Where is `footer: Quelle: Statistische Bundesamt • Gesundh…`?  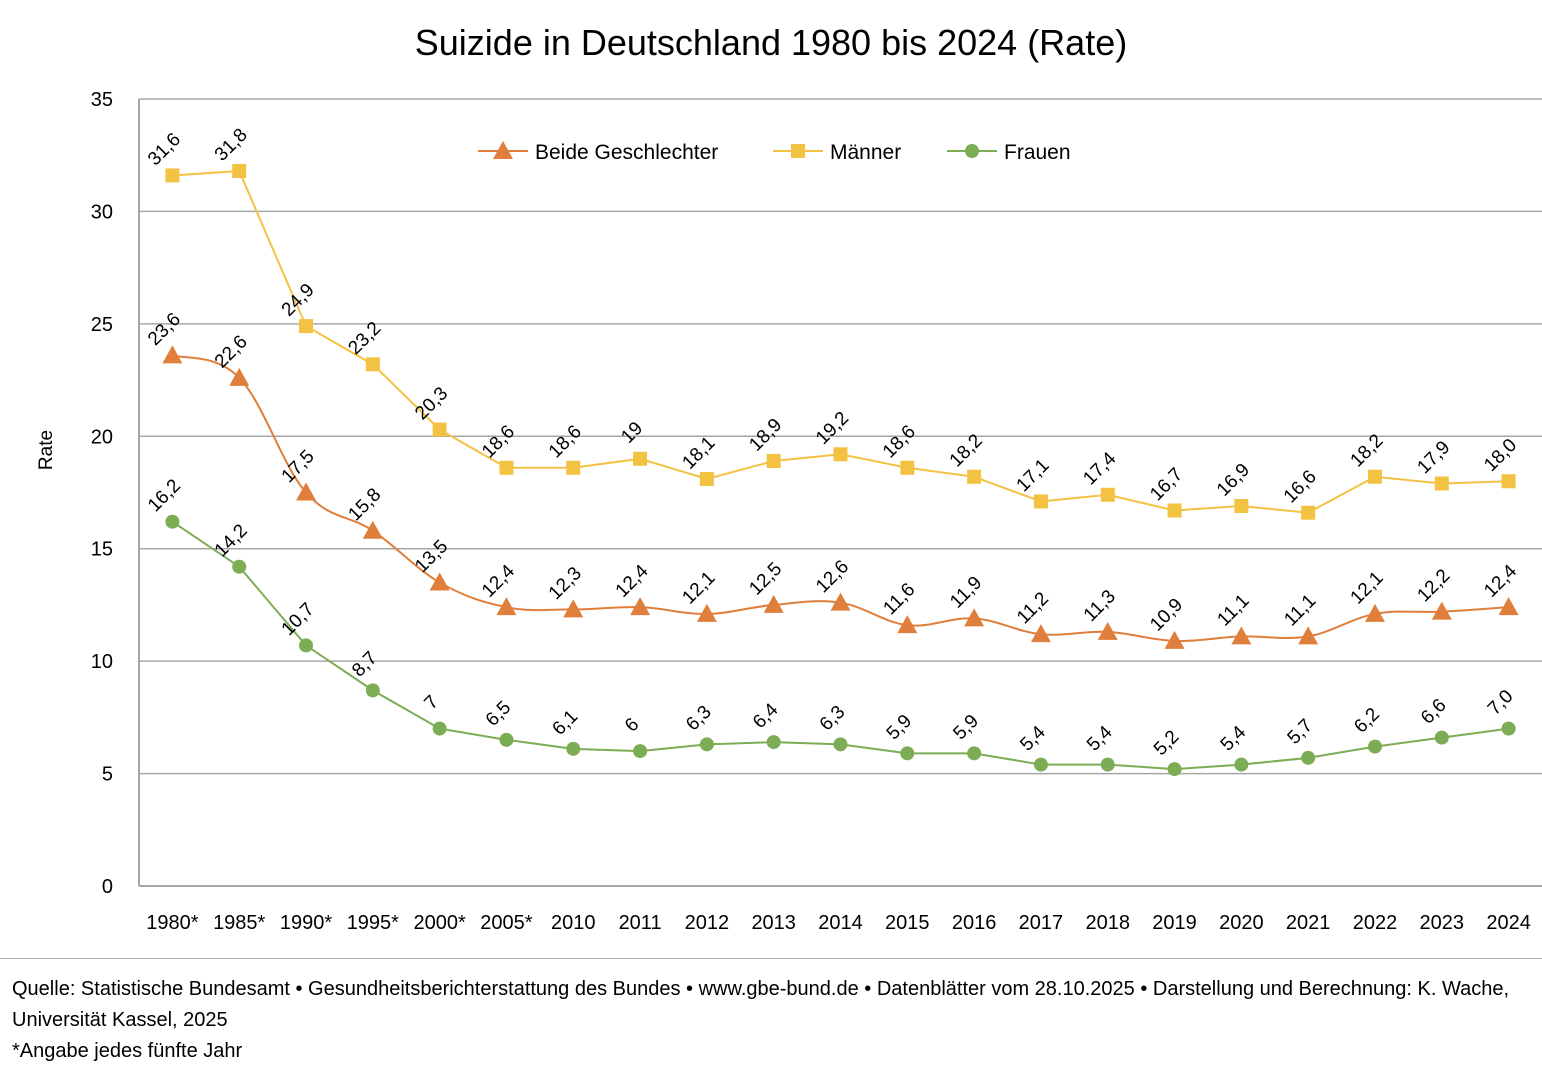
footer: Quelle: Statistische Bundesamt • Gesundh… is located at coordinates (772, 1020).